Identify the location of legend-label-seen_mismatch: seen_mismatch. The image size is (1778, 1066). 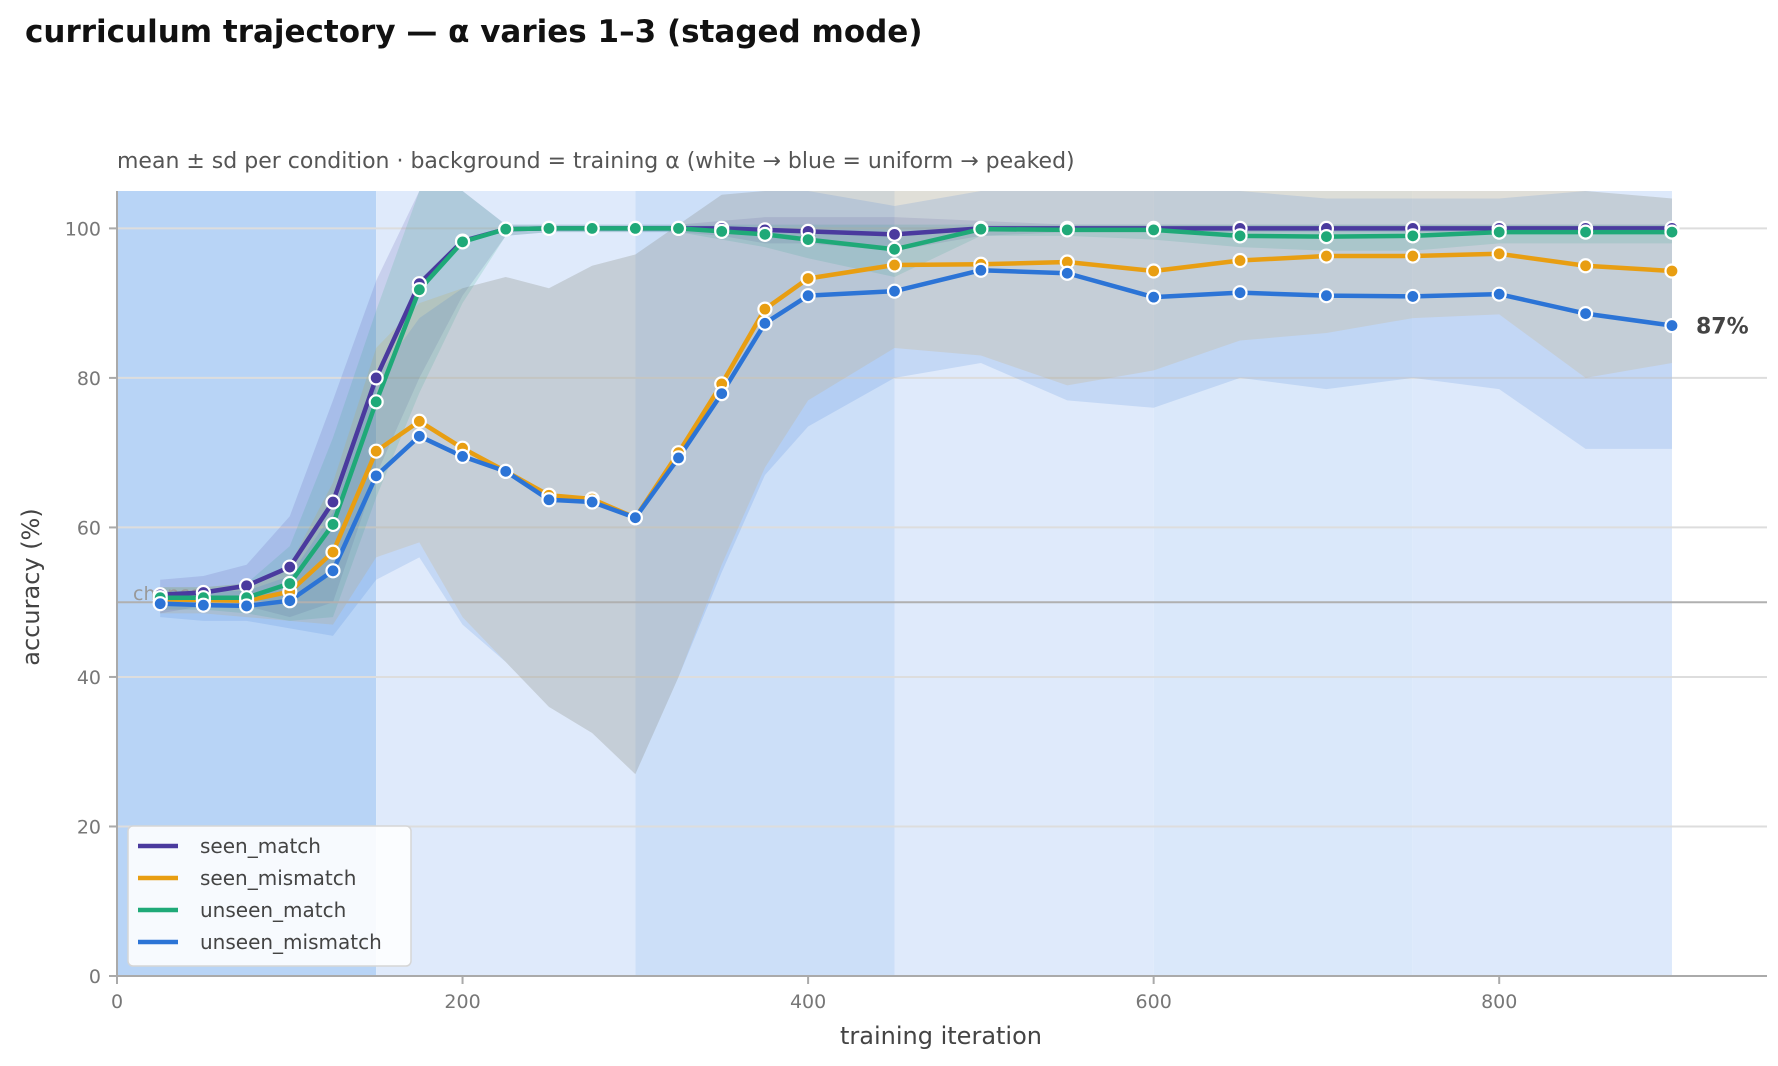
(278, 878).